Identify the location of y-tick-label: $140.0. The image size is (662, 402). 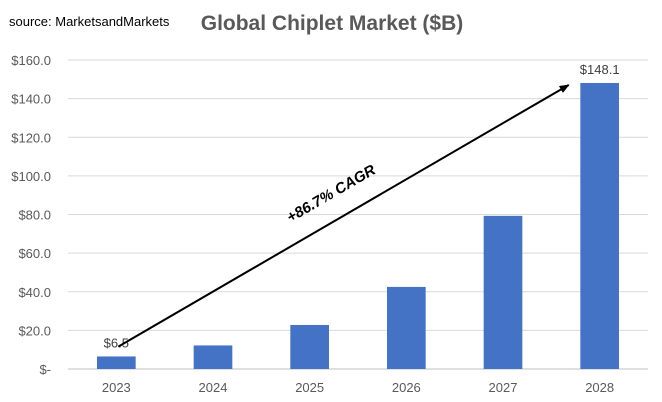
(31, 99).